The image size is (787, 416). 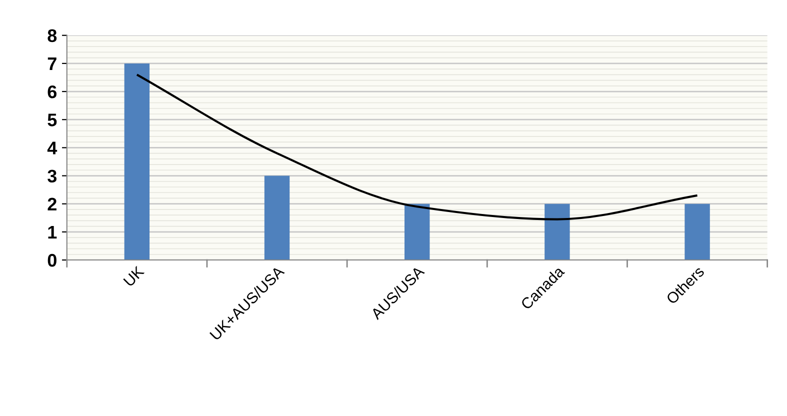 What do you see at coordinates (52, 148) in the screenshot?
I see `y-tick-label: 4` at bounding box center [52, 148].